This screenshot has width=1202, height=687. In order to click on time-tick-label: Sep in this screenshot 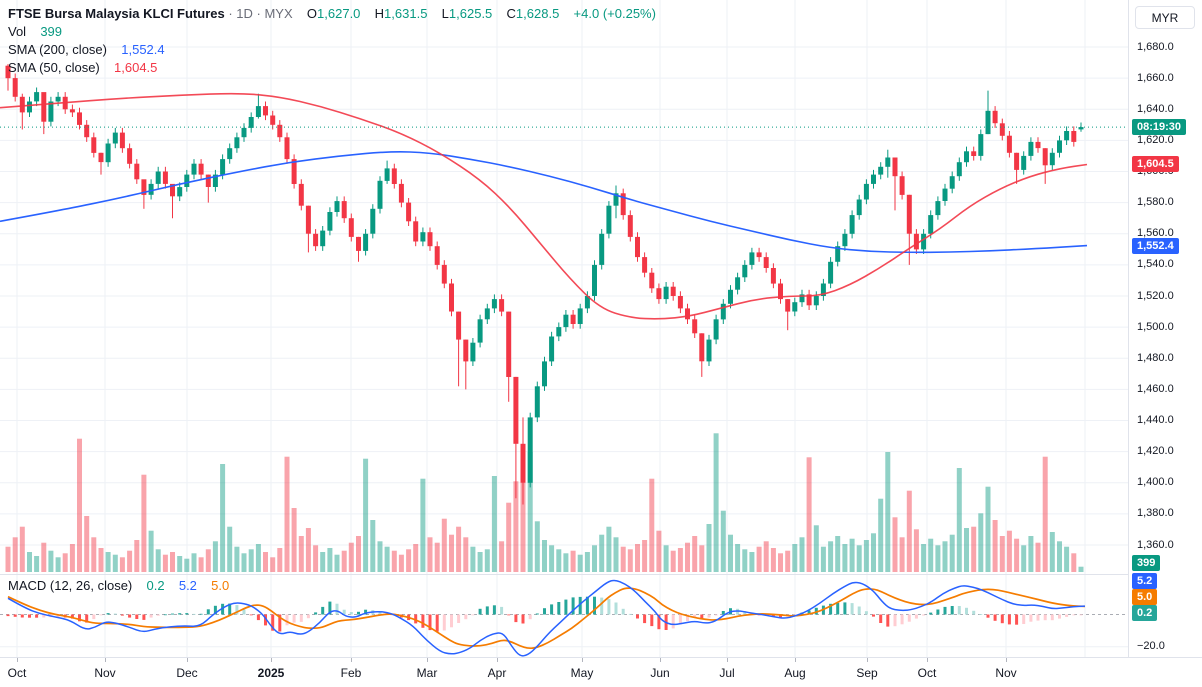, I will do `click(867, 673)`.